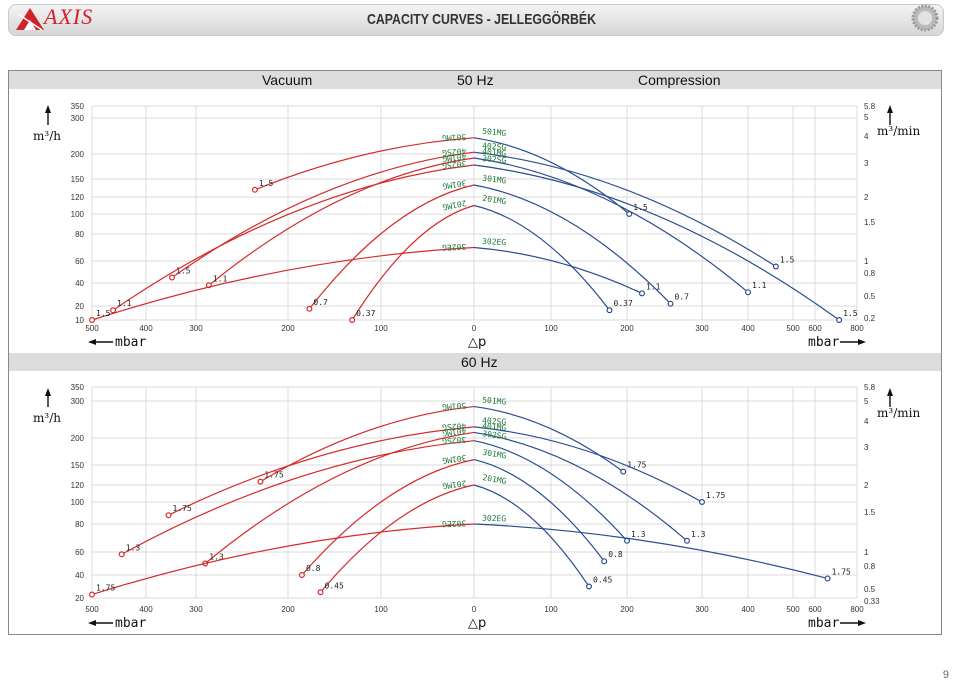 The width and height of the screenshot is (959, 689). Describe the element at coordinates (30, 19) in the screenshot. I see `axis-logo` at that location.